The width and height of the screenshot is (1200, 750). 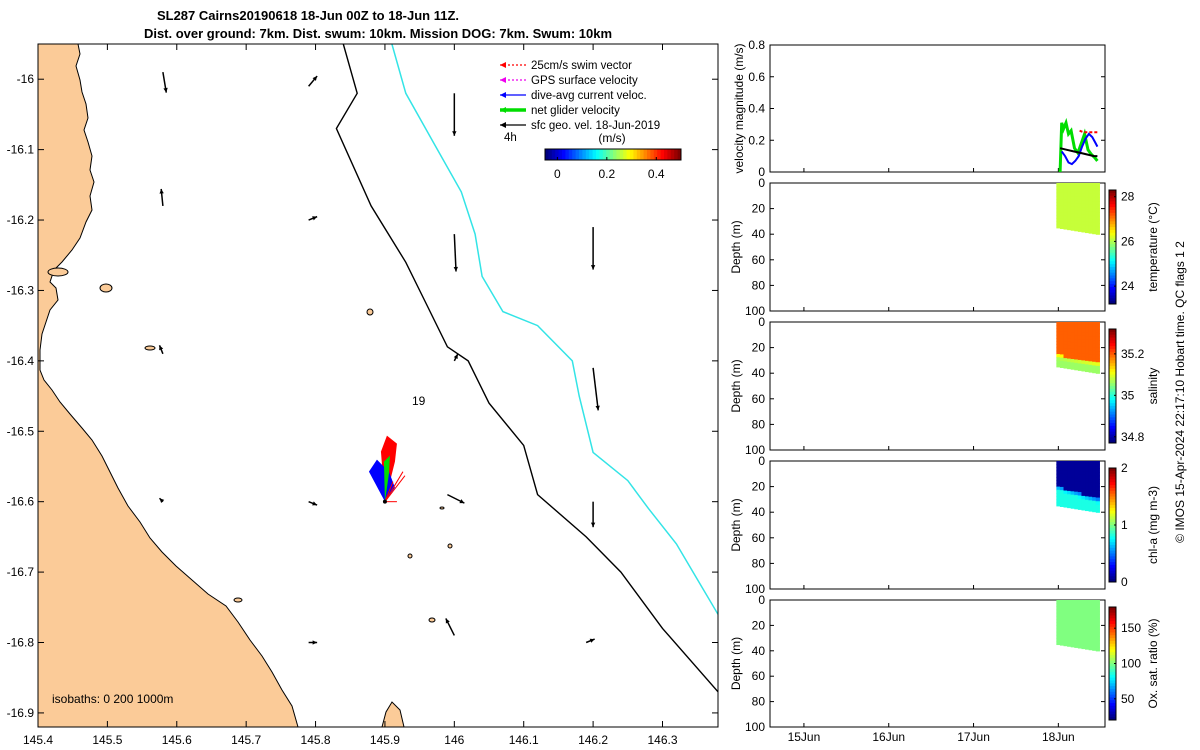 What do you see at coordinates (756, 77) in the screenshot?
I see `y-tick-label: 0.6` at bounding box center [756, 77].